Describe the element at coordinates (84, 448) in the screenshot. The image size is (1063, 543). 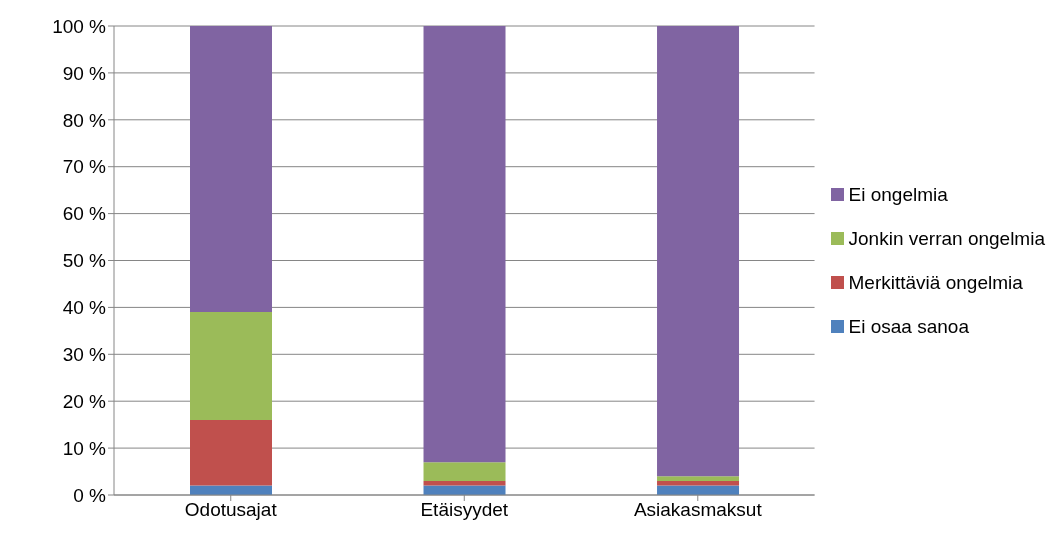
I see `y-tick-label: 10 %` at that location.